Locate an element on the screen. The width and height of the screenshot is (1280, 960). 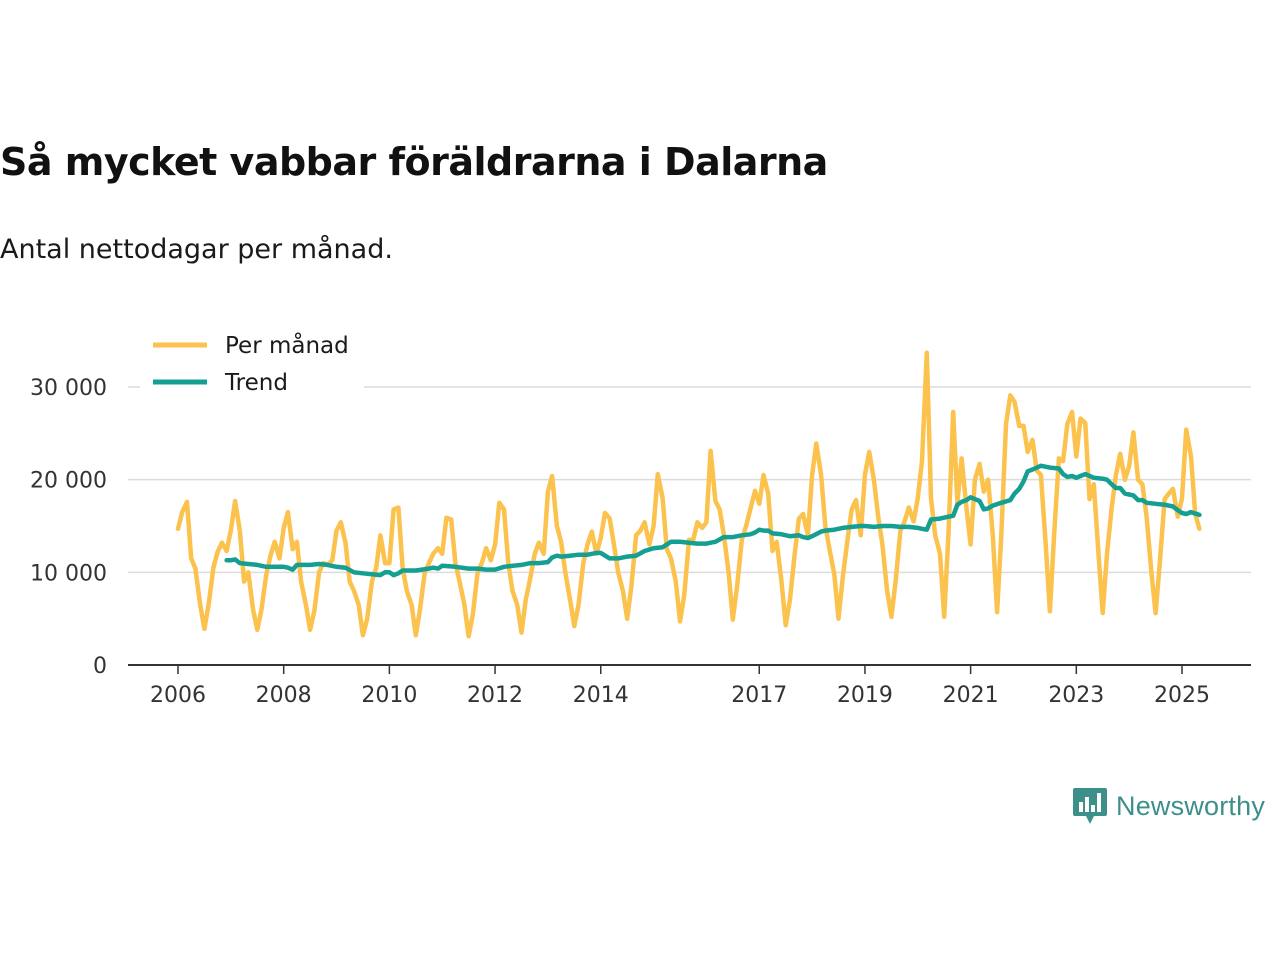
brand-name: Newsworthy is located at coordinates (1191, 805).